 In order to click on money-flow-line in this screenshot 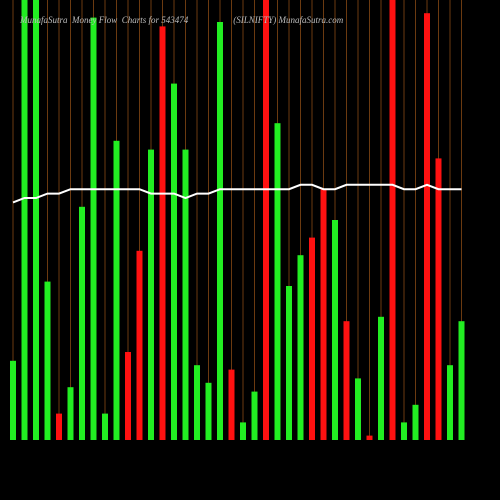, I will do `click(237, 193)`.